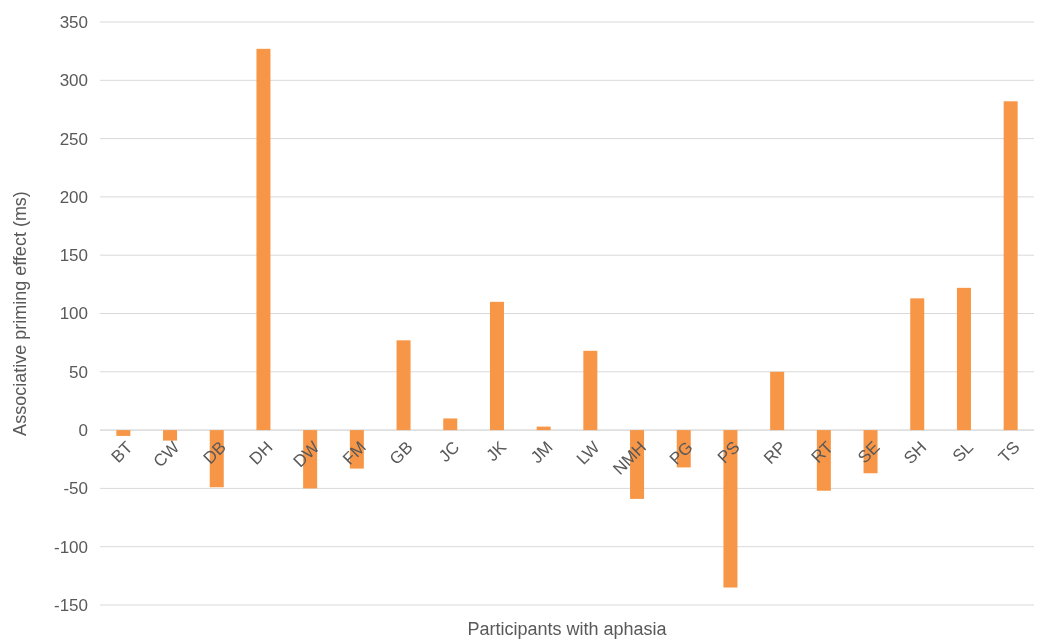 This screenshot has height=643, width=1042. I want to click on x-tick-label: SL, so click(962, 451).